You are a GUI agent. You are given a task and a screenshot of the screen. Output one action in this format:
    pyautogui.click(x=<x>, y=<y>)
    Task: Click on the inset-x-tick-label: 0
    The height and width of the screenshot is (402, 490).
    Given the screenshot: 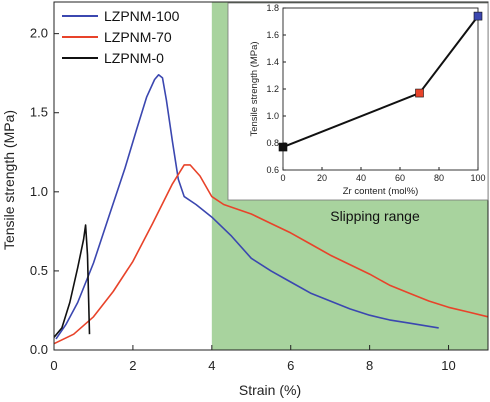 What is the action you would take?
    pyautogui.click(x=282, y=178)
    